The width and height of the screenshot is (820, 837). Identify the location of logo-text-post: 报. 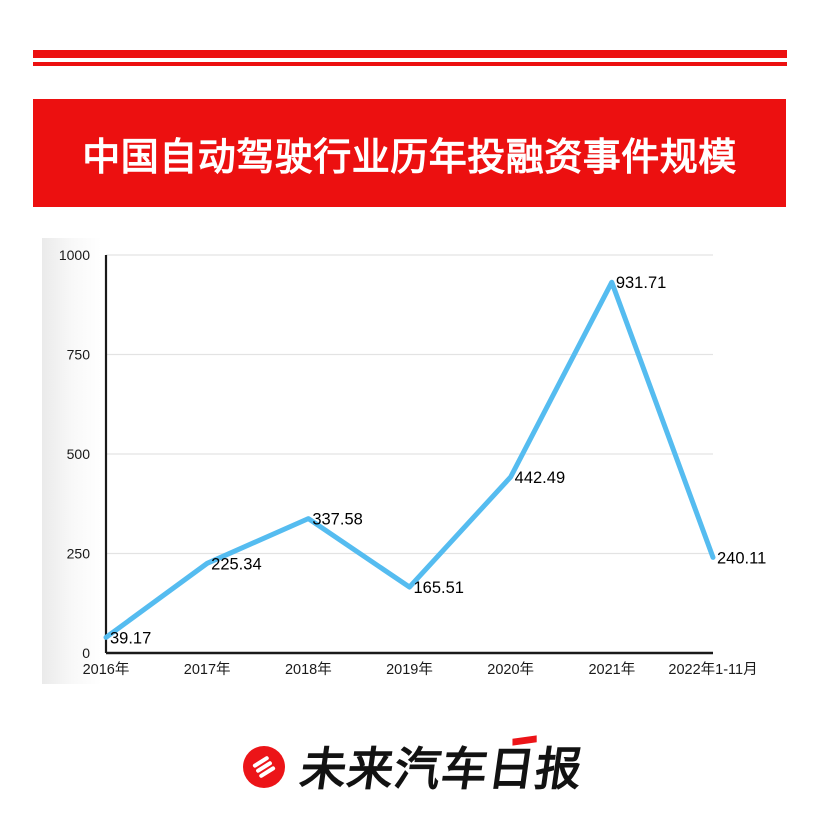
(559, 769).